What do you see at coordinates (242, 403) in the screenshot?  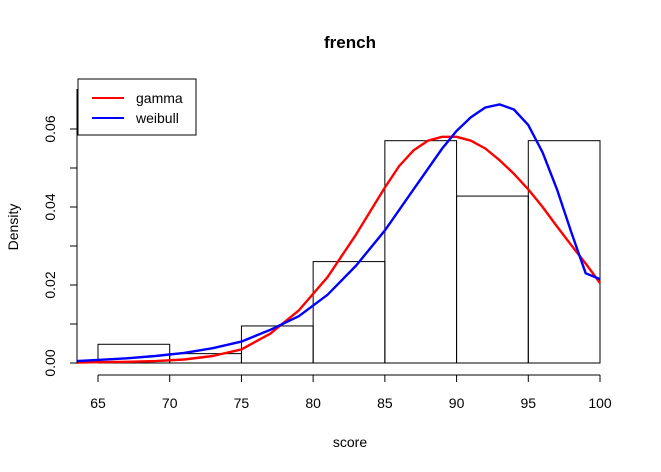 I see `x-tick-label-75: 75` at bounding box center [242, 403].